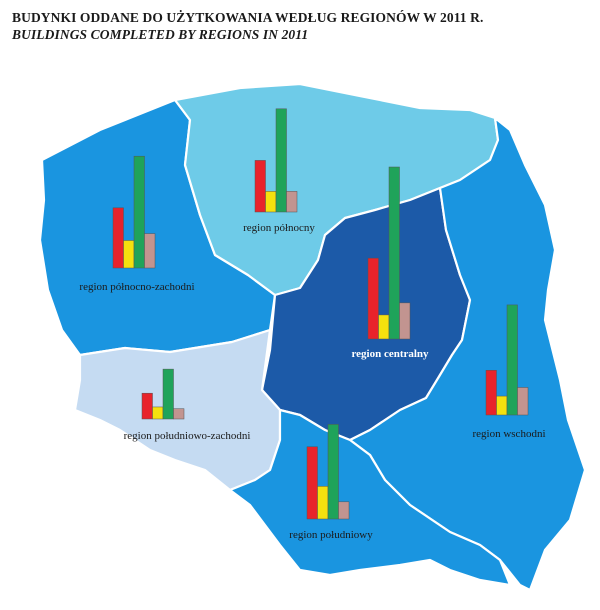 This screenshot has width=600, height=610. I want to click on chart-region-poludniowy, so click(328, 472).